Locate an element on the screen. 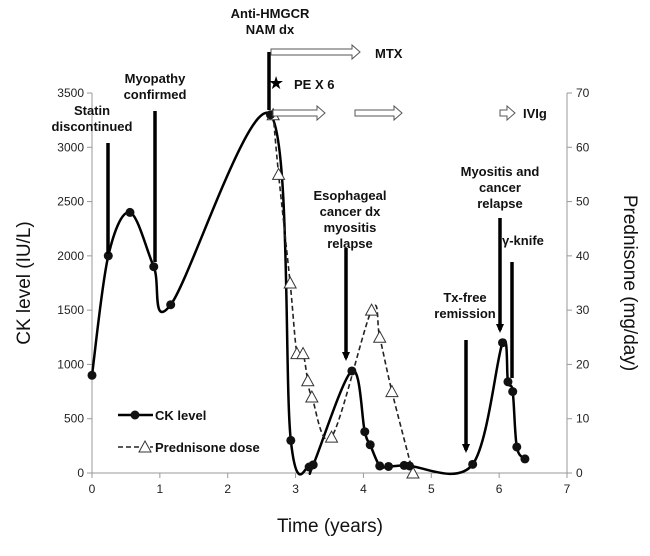 Image resolution: width=650 pixels, height=556 pixels. x-tick-label: 1 is located at coordinates (160, 489).